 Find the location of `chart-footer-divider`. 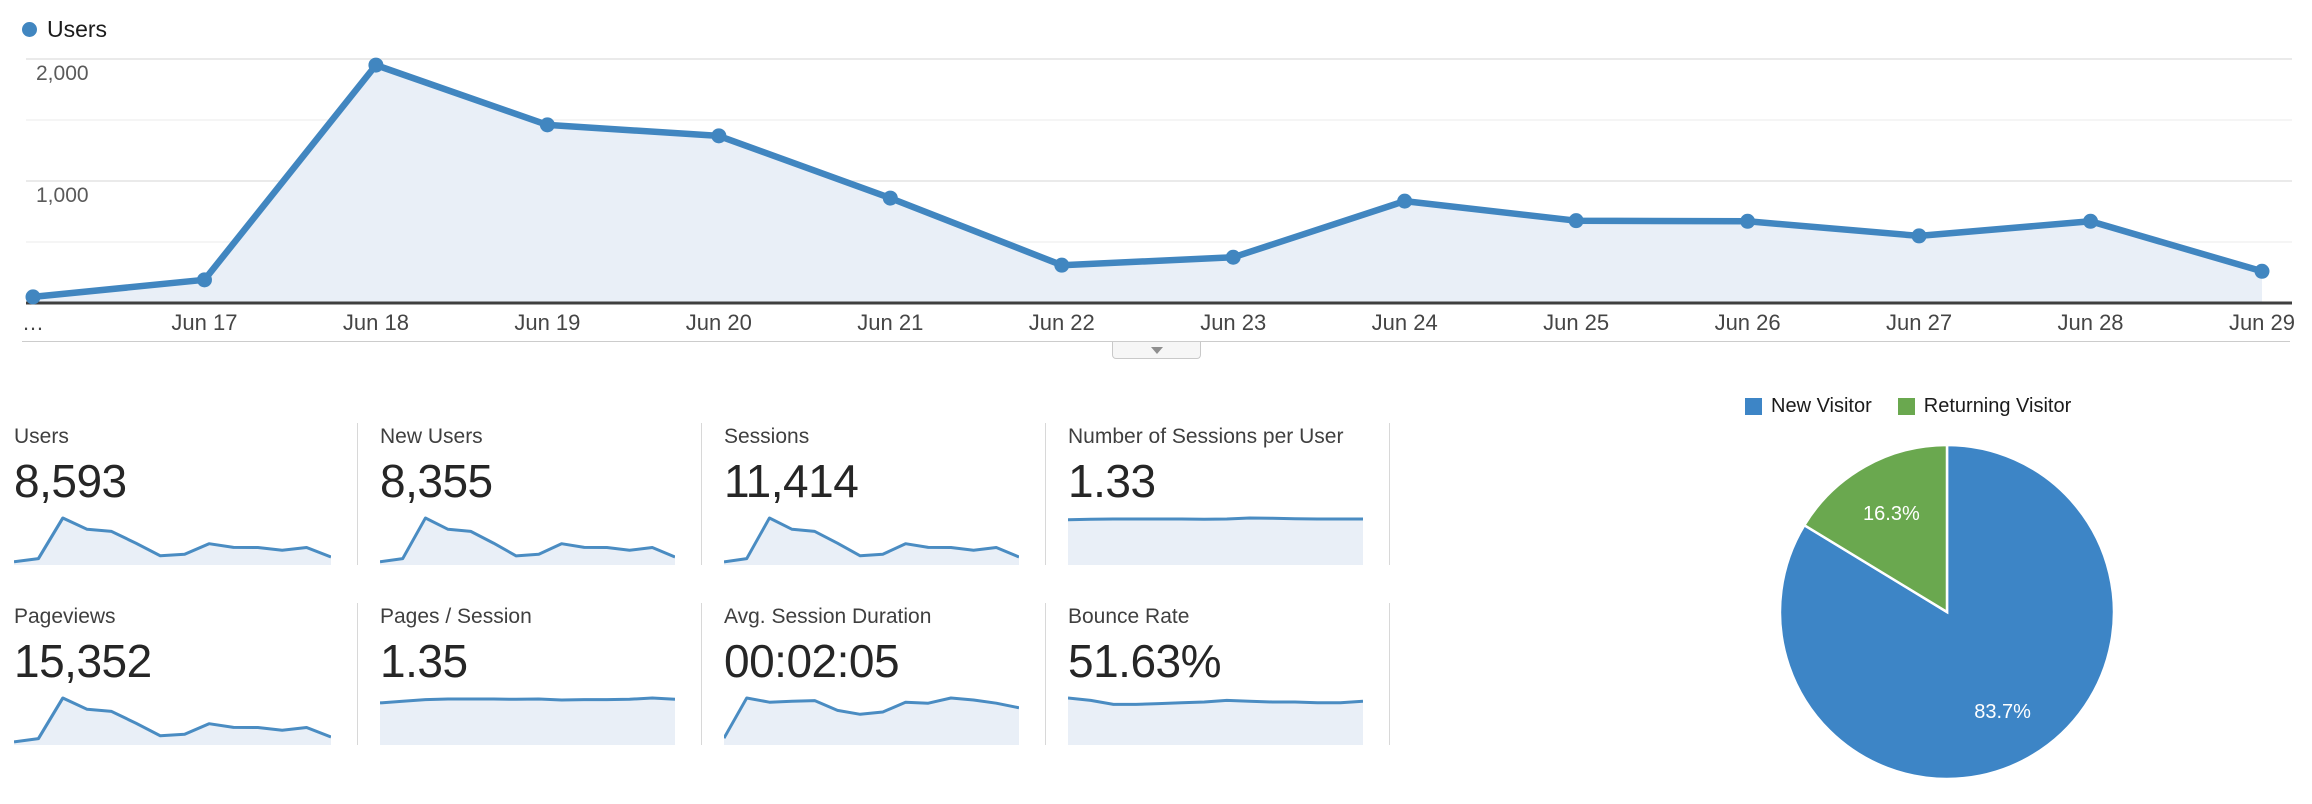

chart-footer-divider is located at coordinates (1156, 341).